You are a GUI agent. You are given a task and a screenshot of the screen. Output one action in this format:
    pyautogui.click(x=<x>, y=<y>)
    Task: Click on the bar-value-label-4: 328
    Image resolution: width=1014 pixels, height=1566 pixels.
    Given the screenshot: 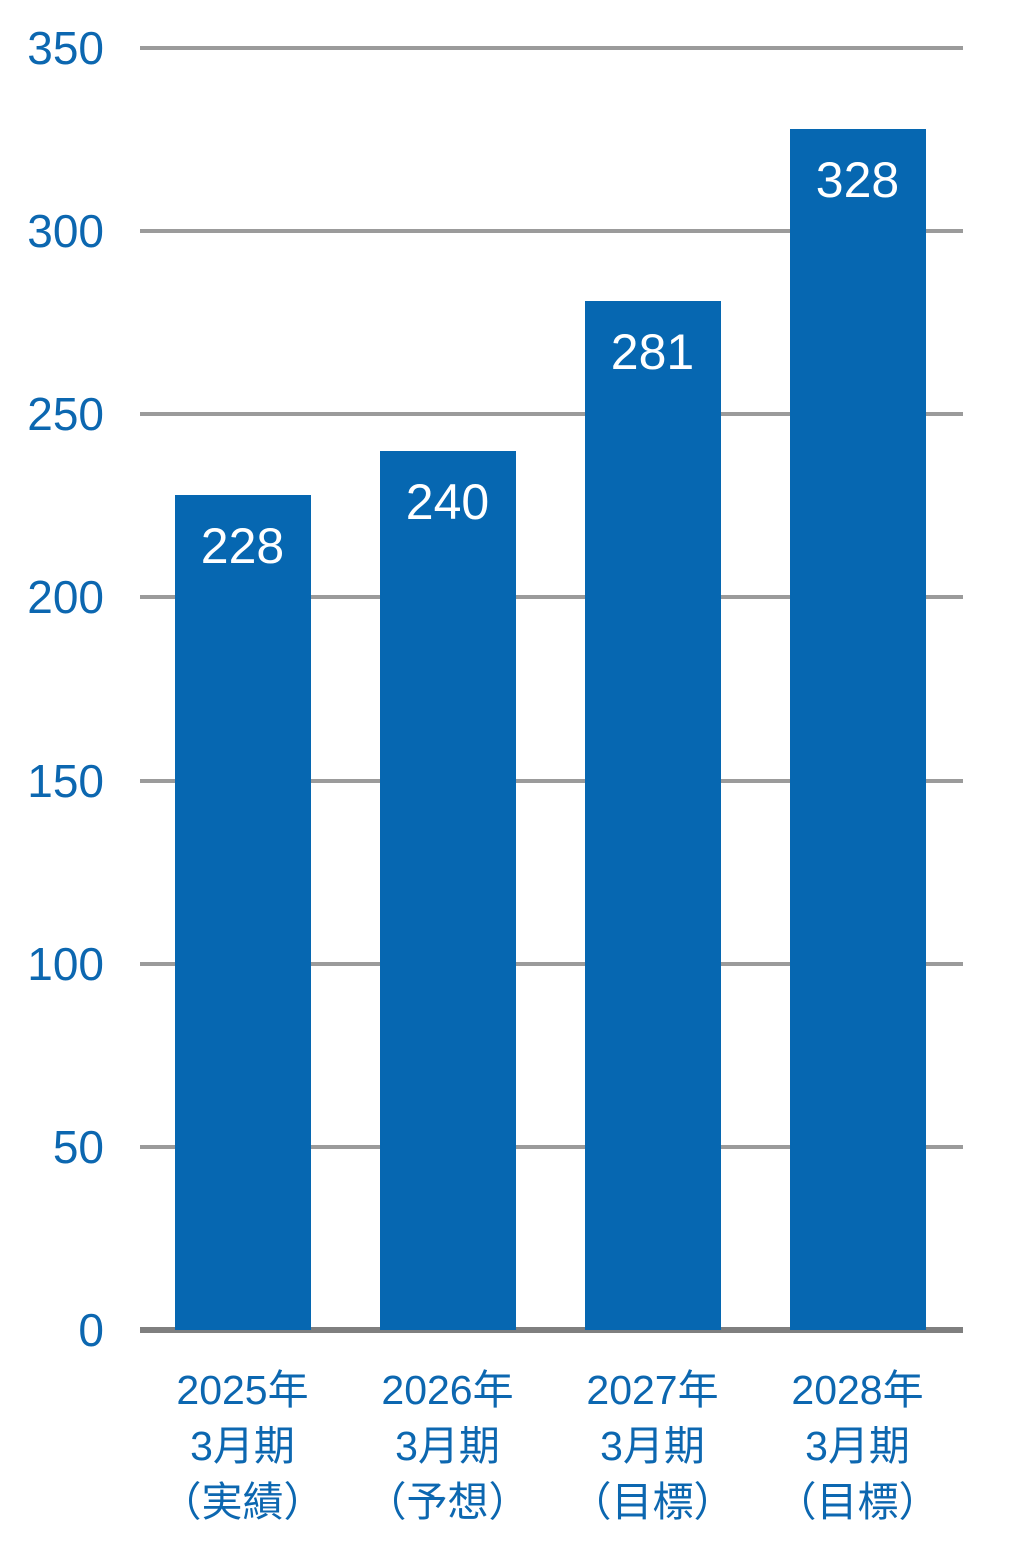 What is the action you would take?
    pyautogui.click(x=857, y=179)
    